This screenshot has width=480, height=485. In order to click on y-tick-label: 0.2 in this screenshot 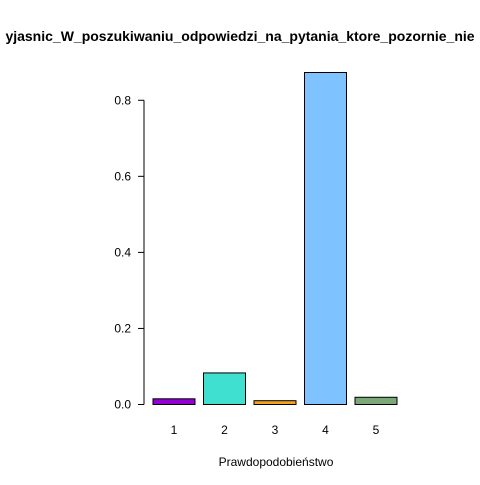, I will do `click(122, 328)`.